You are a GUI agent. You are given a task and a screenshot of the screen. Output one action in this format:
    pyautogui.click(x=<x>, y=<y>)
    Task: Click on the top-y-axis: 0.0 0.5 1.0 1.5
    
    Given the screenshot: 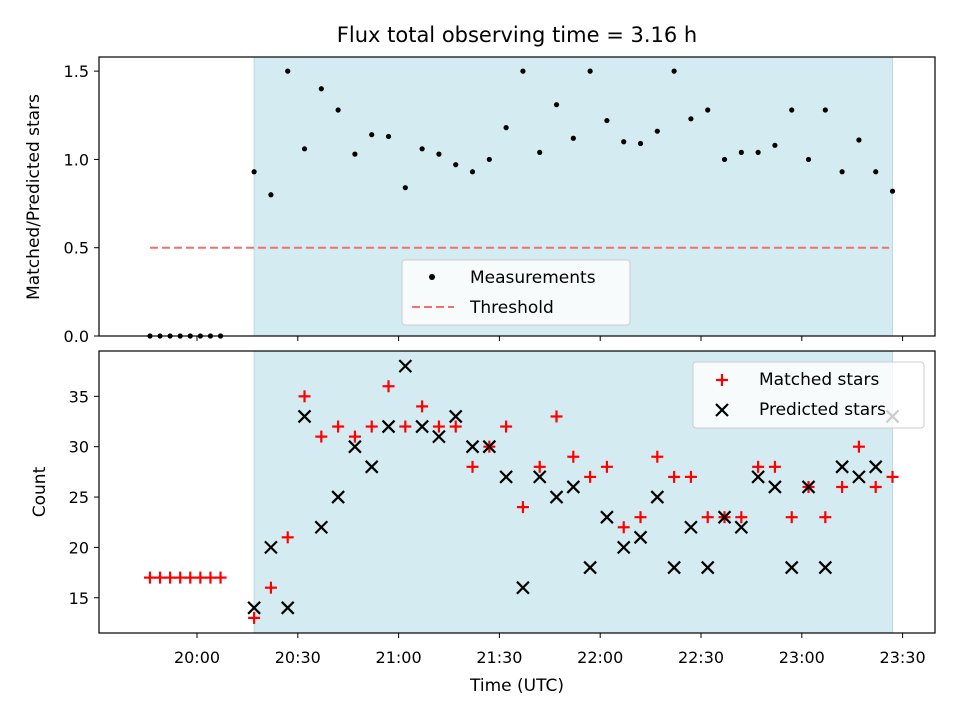 What is the action you would take?
    pyautogui.click(x=81, y=204)
    